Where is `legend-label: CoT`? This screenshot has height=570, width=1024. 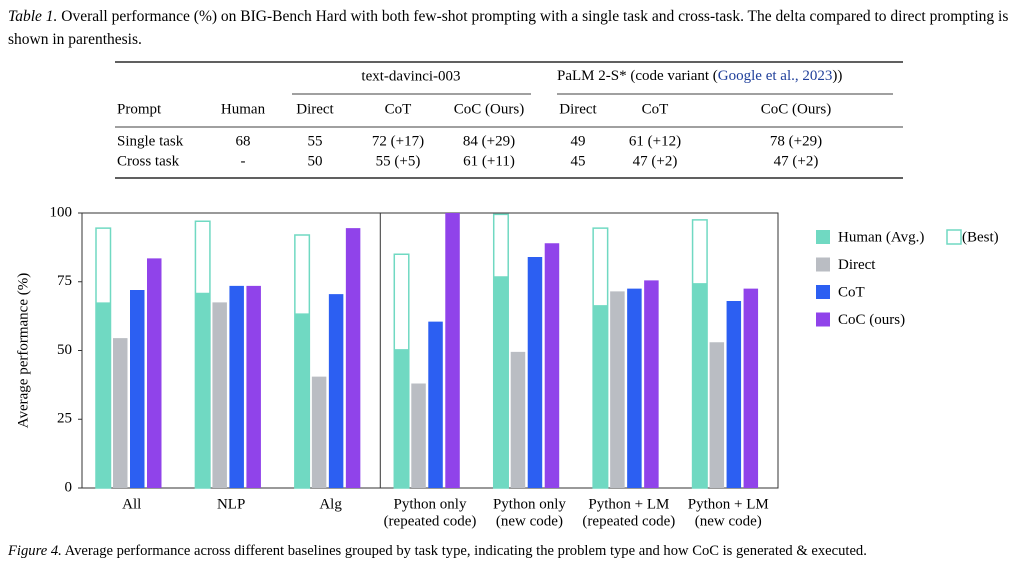
legend-label: CoT is located at coordinates (851, 292).